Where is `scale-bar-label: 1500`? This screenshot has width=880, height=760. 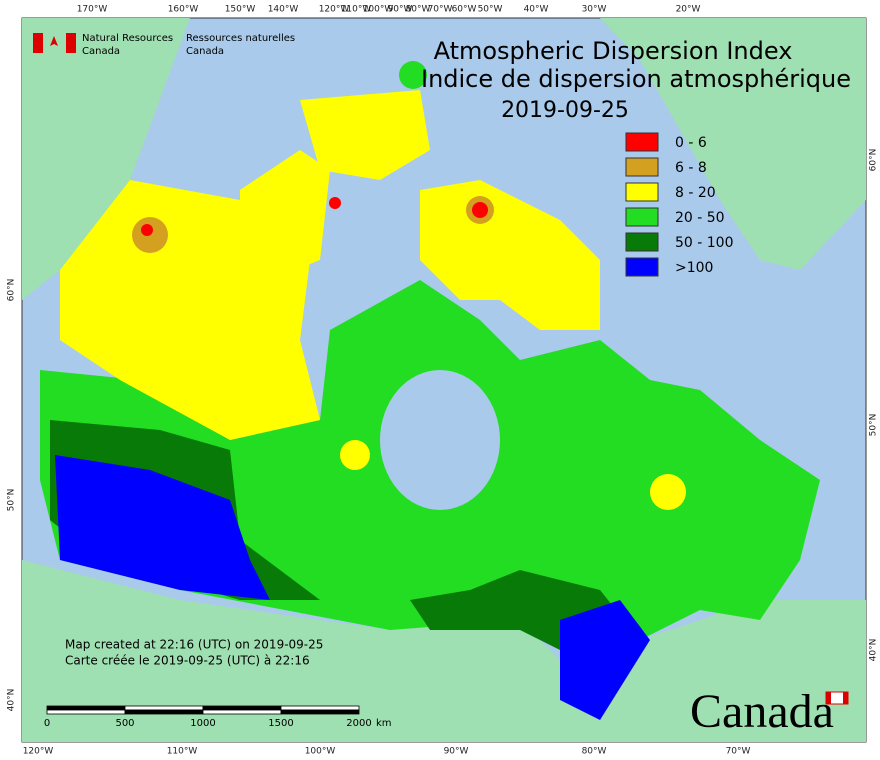
scale-bar-label: 1500 is located at coordinates (280, 723).